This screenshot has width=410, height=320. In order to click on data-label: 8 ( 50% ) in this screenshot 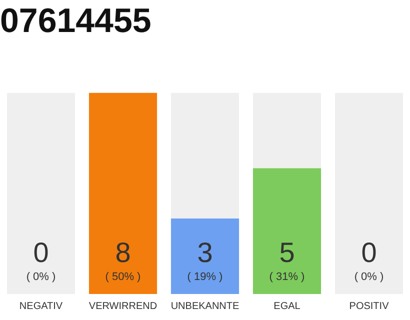, I will do `click(123, 260)`.